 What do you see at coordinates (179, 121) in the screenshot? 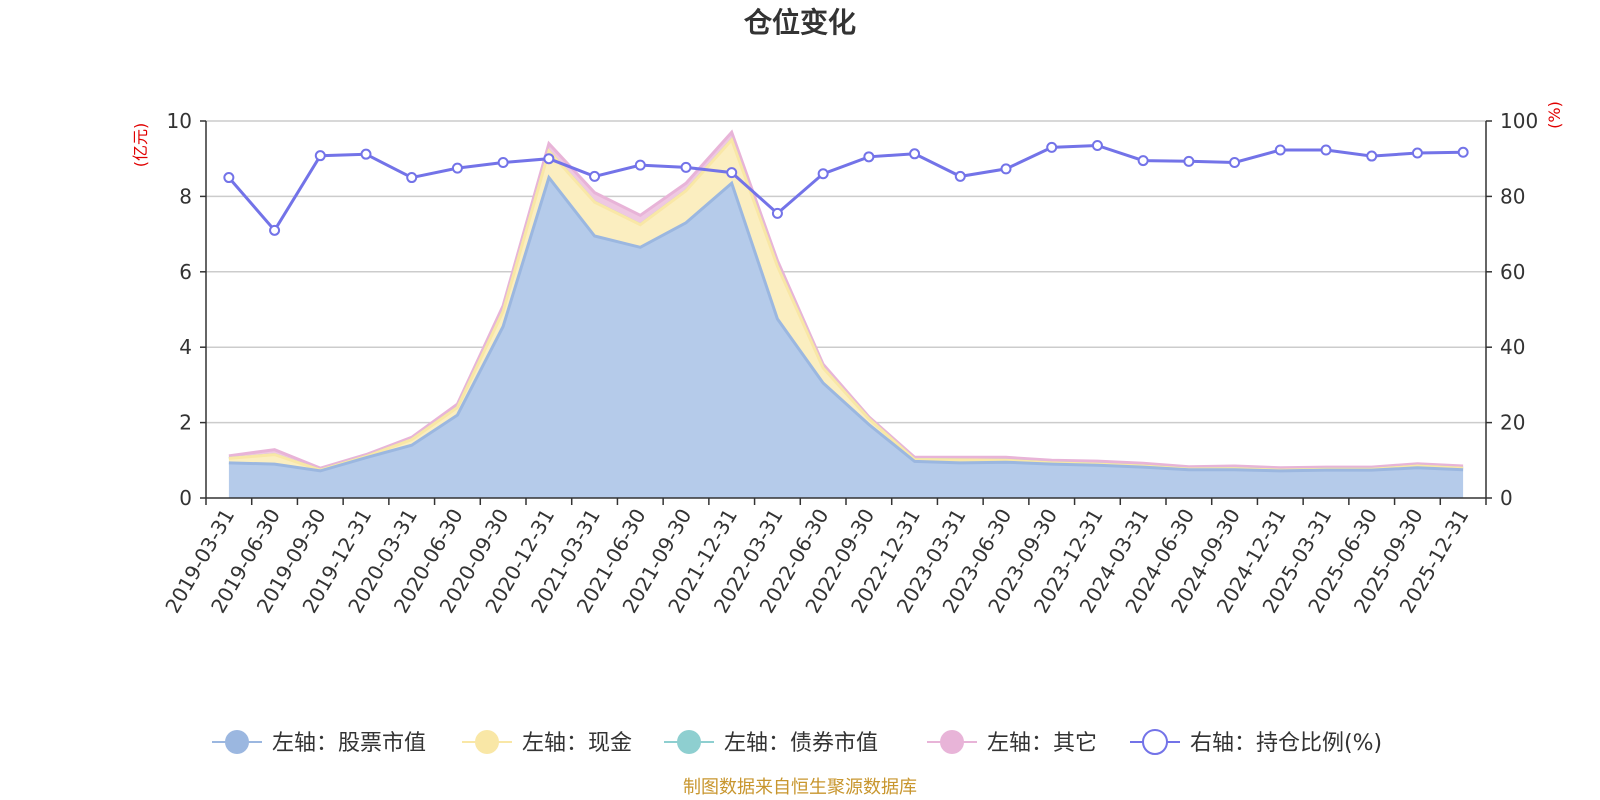
I see `left-tick-label: 10` at bounding box center [179, 121].